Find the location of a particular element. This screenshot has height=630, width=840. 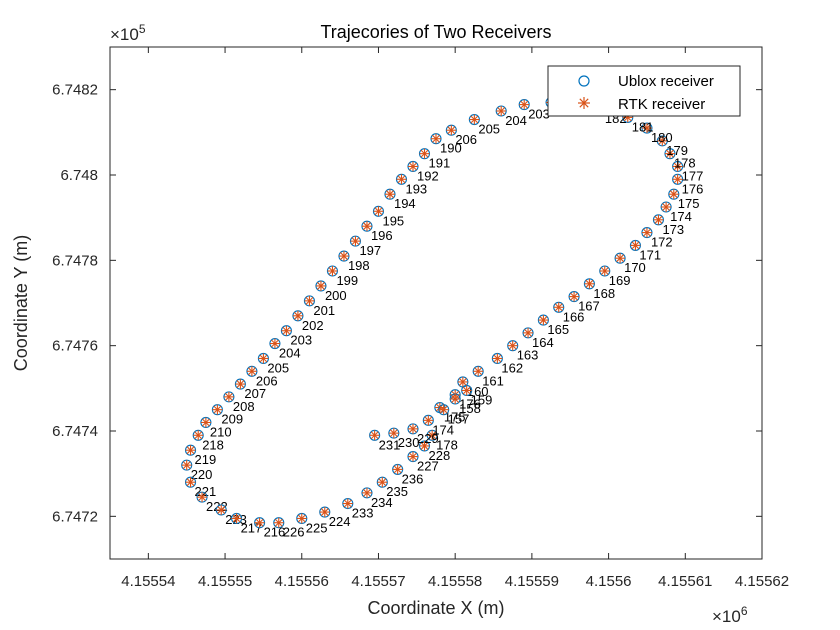

point-label: 192 is located at coordinates (428, 175).